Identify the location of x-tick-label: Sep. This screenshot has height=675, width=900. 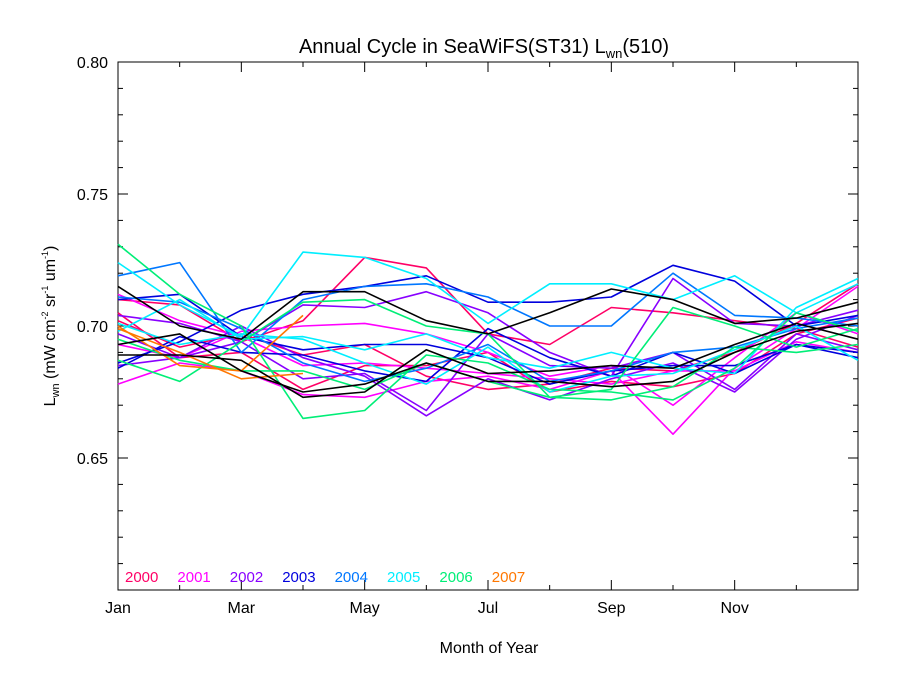
(611, 608).